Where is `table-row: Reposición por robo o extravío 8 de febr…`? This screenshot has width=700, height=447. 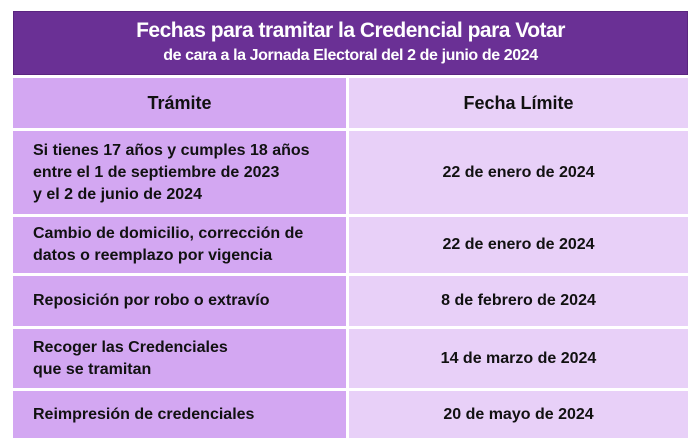 table-row: Reposición por robo o extravío 8 de febr… is located at coordinates (350, 301).